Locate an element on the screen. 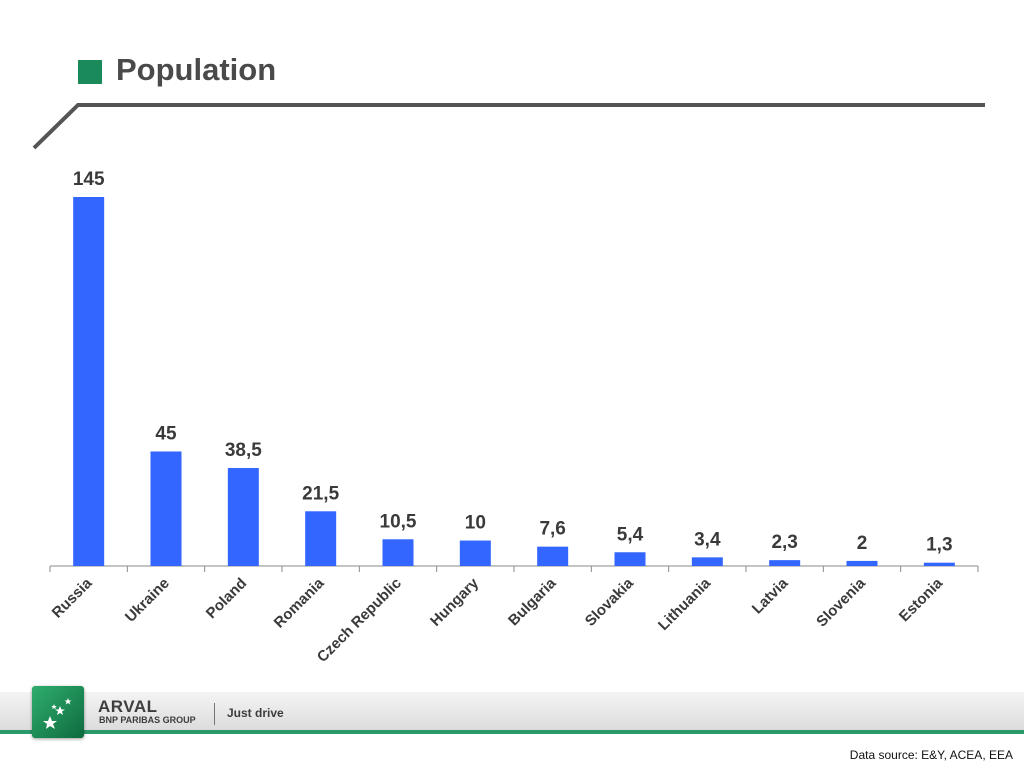 The height and width of the screenshot is (768, 1024). data-label: 38,5 is located at coordinates (243, 450).